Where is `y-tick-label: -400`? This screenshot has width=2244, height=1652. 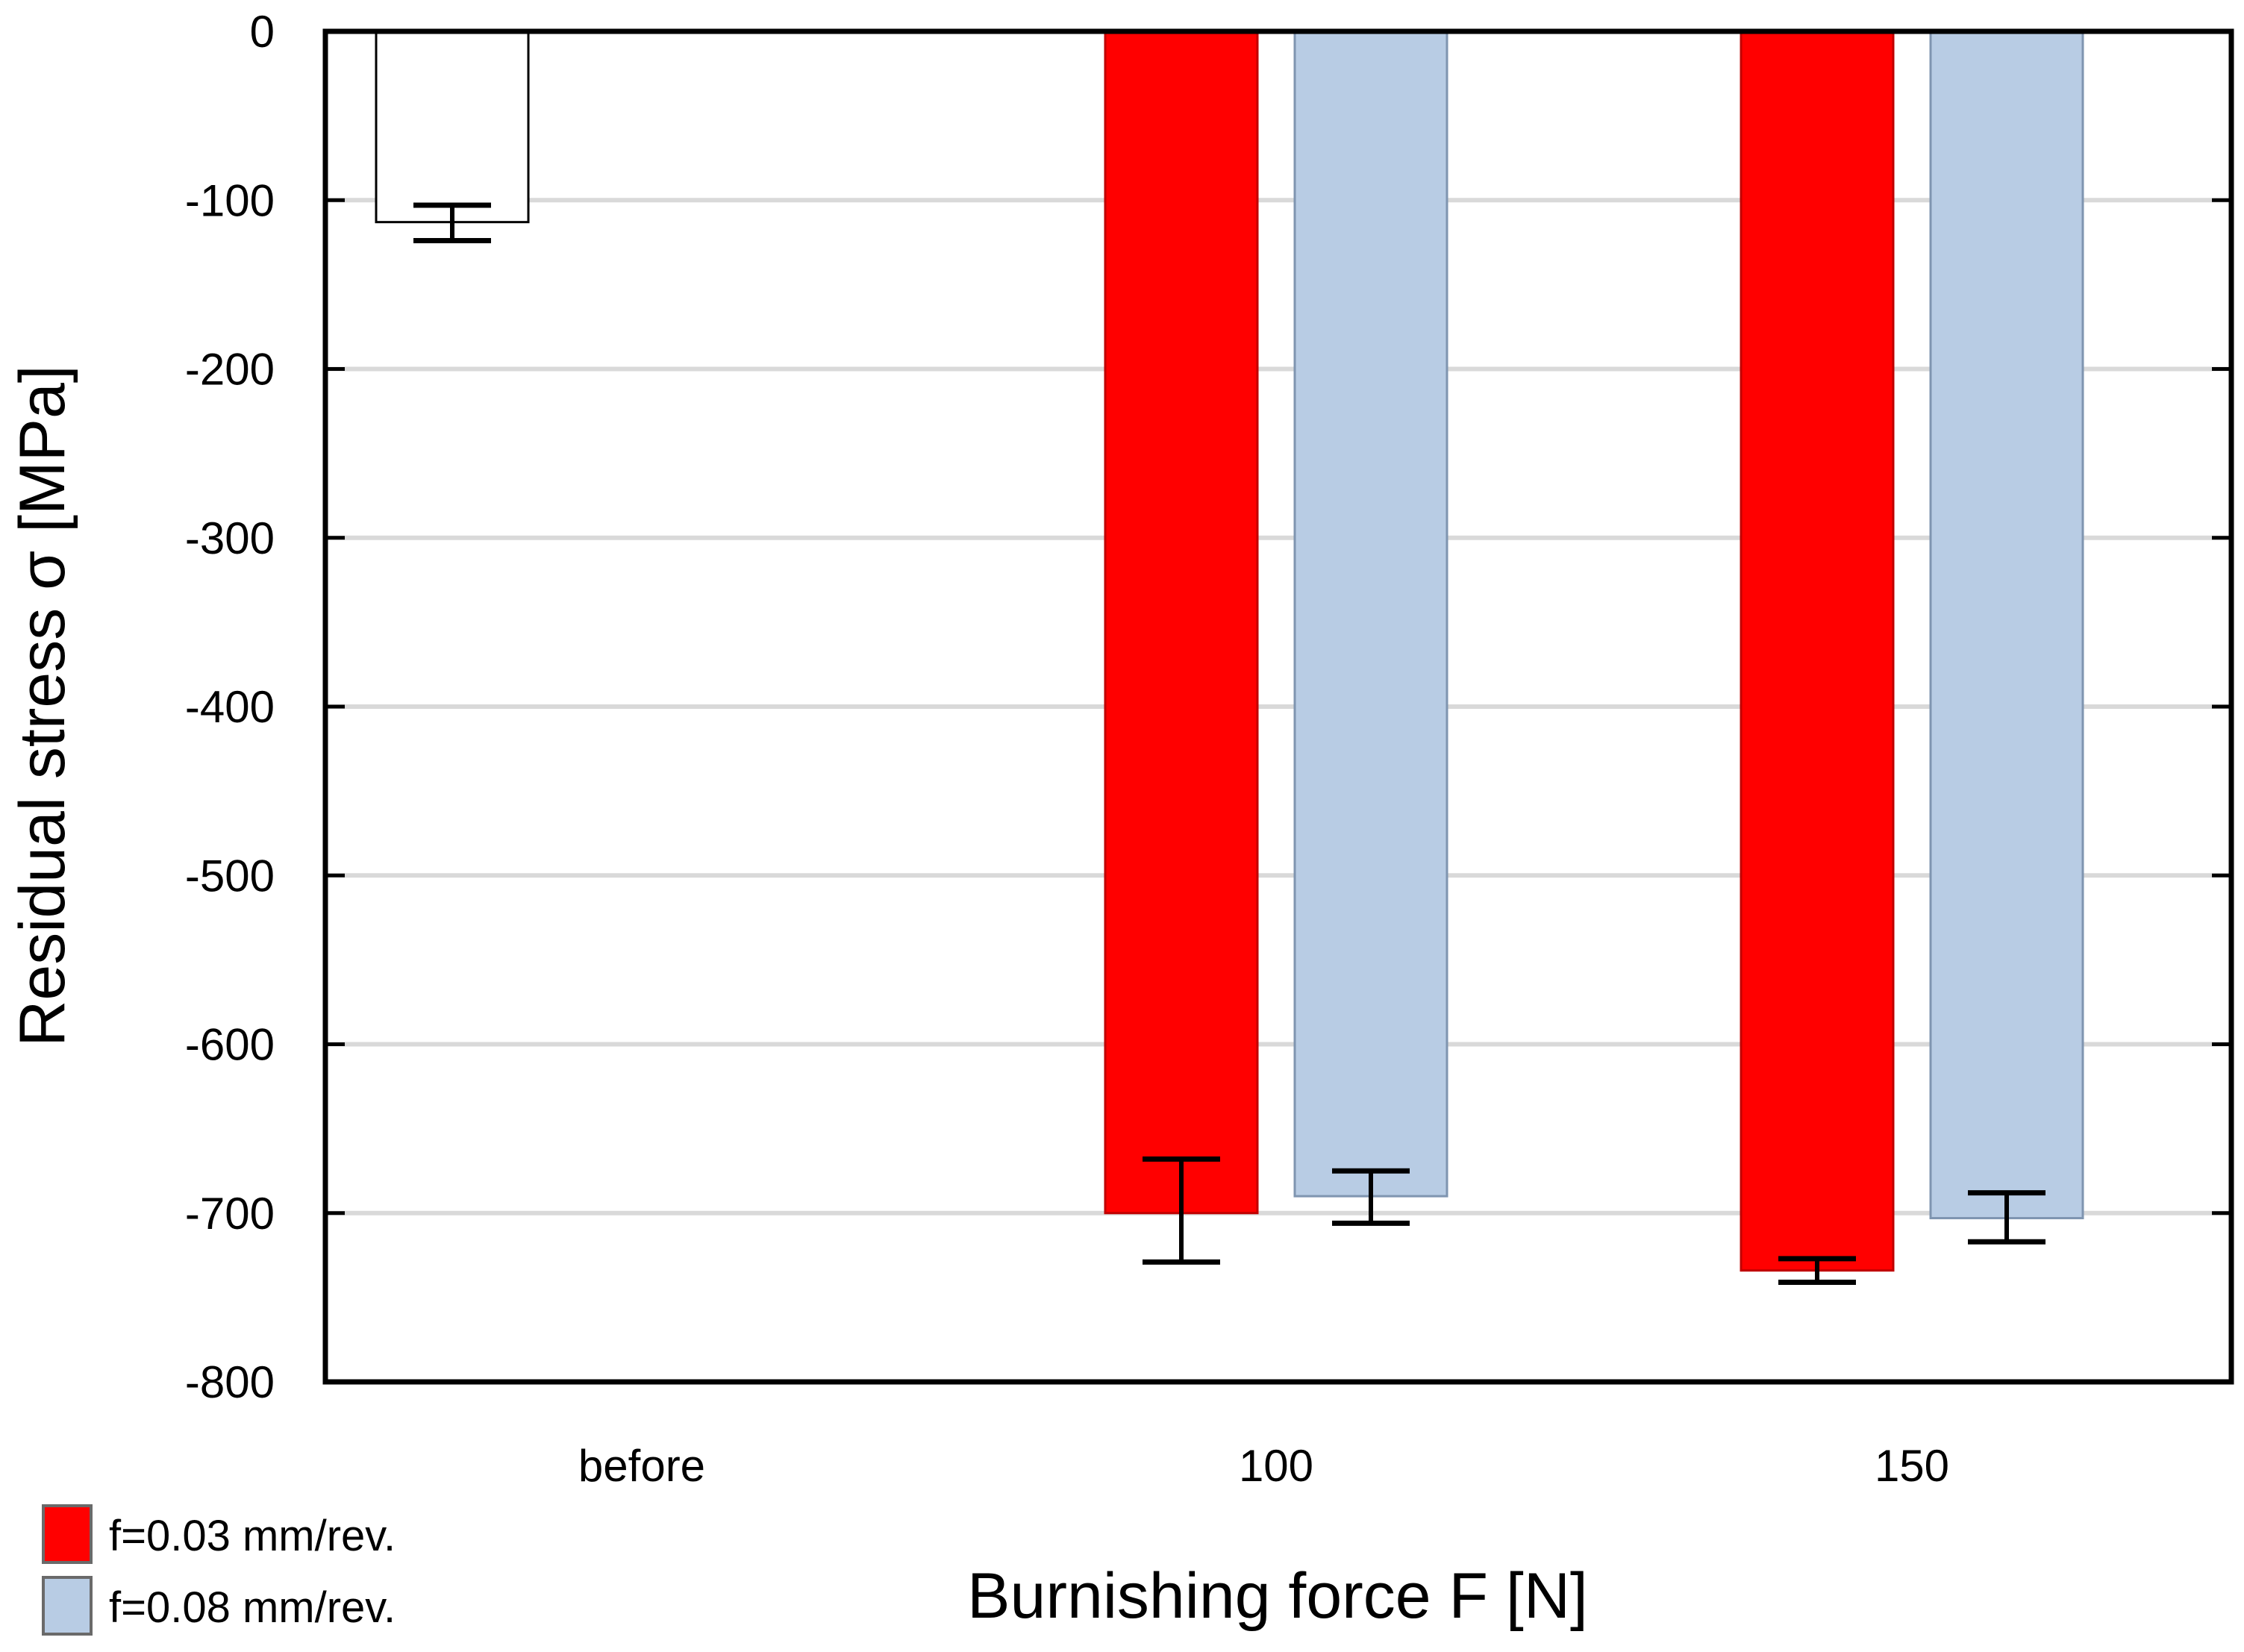 y-tick-label: -400 is located at coordinates (230, 707).